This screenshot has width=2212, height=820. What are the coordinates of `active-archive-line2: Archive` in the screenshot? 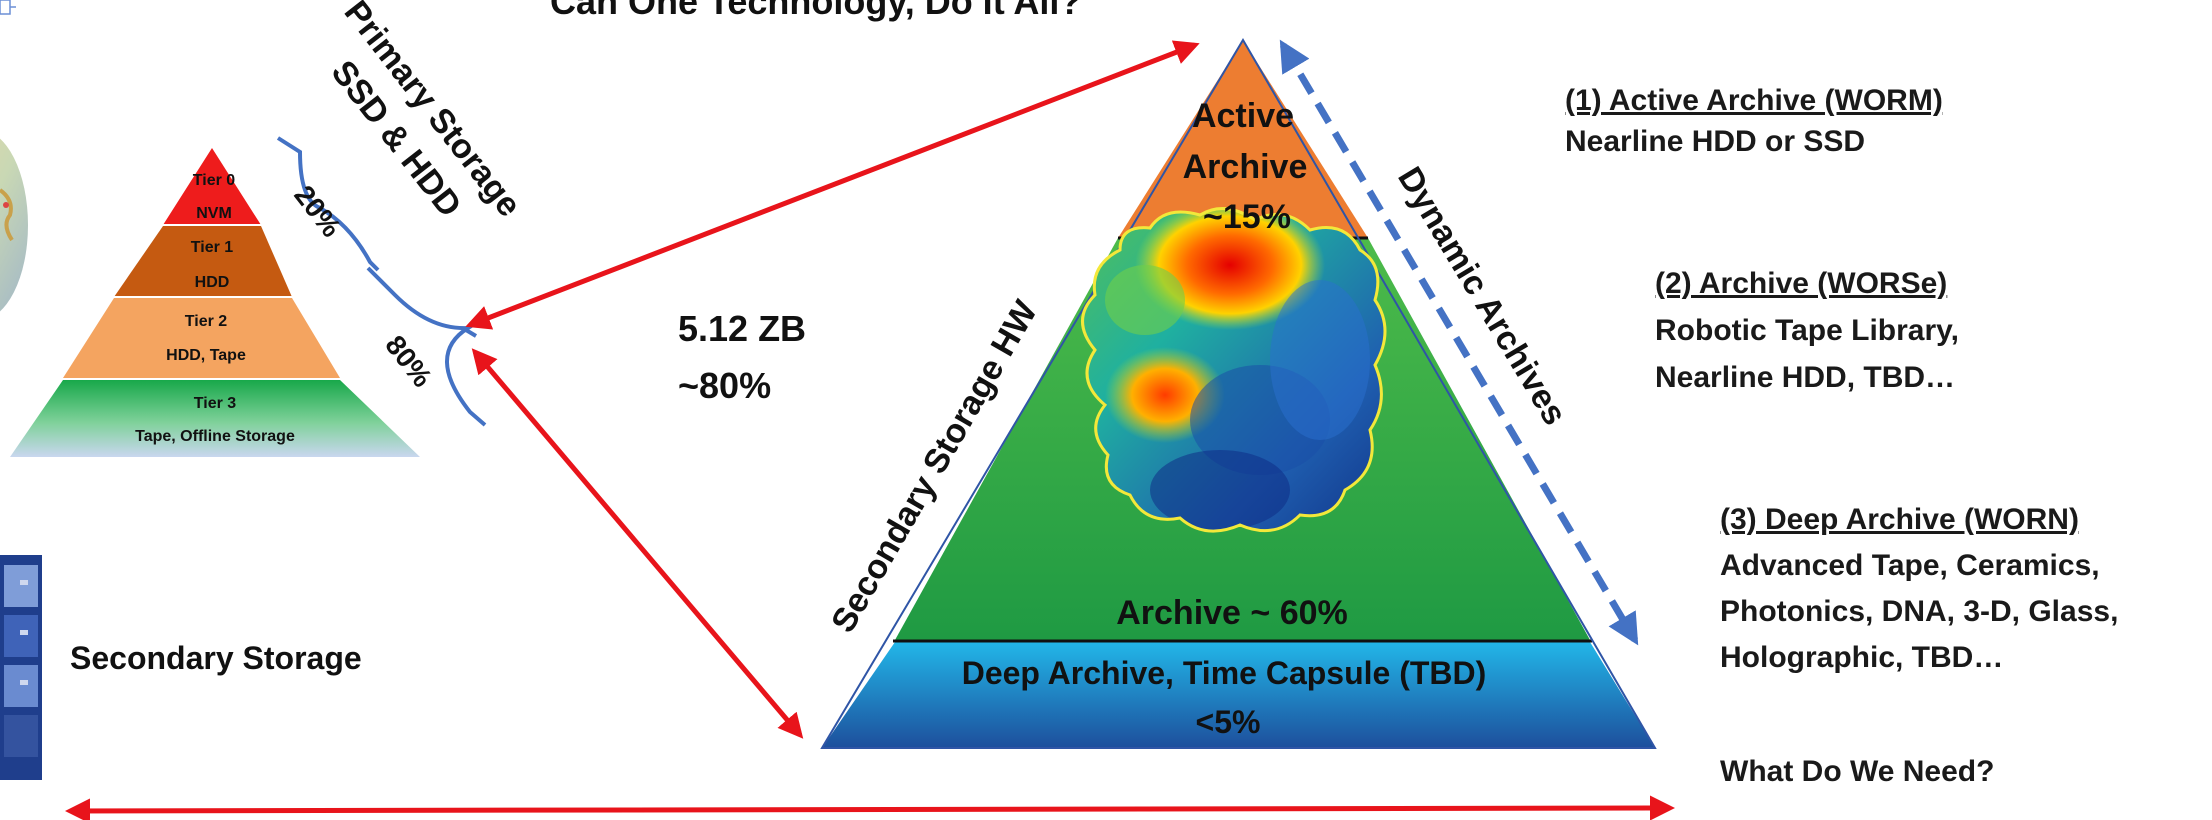 It's located at (1245, 167).